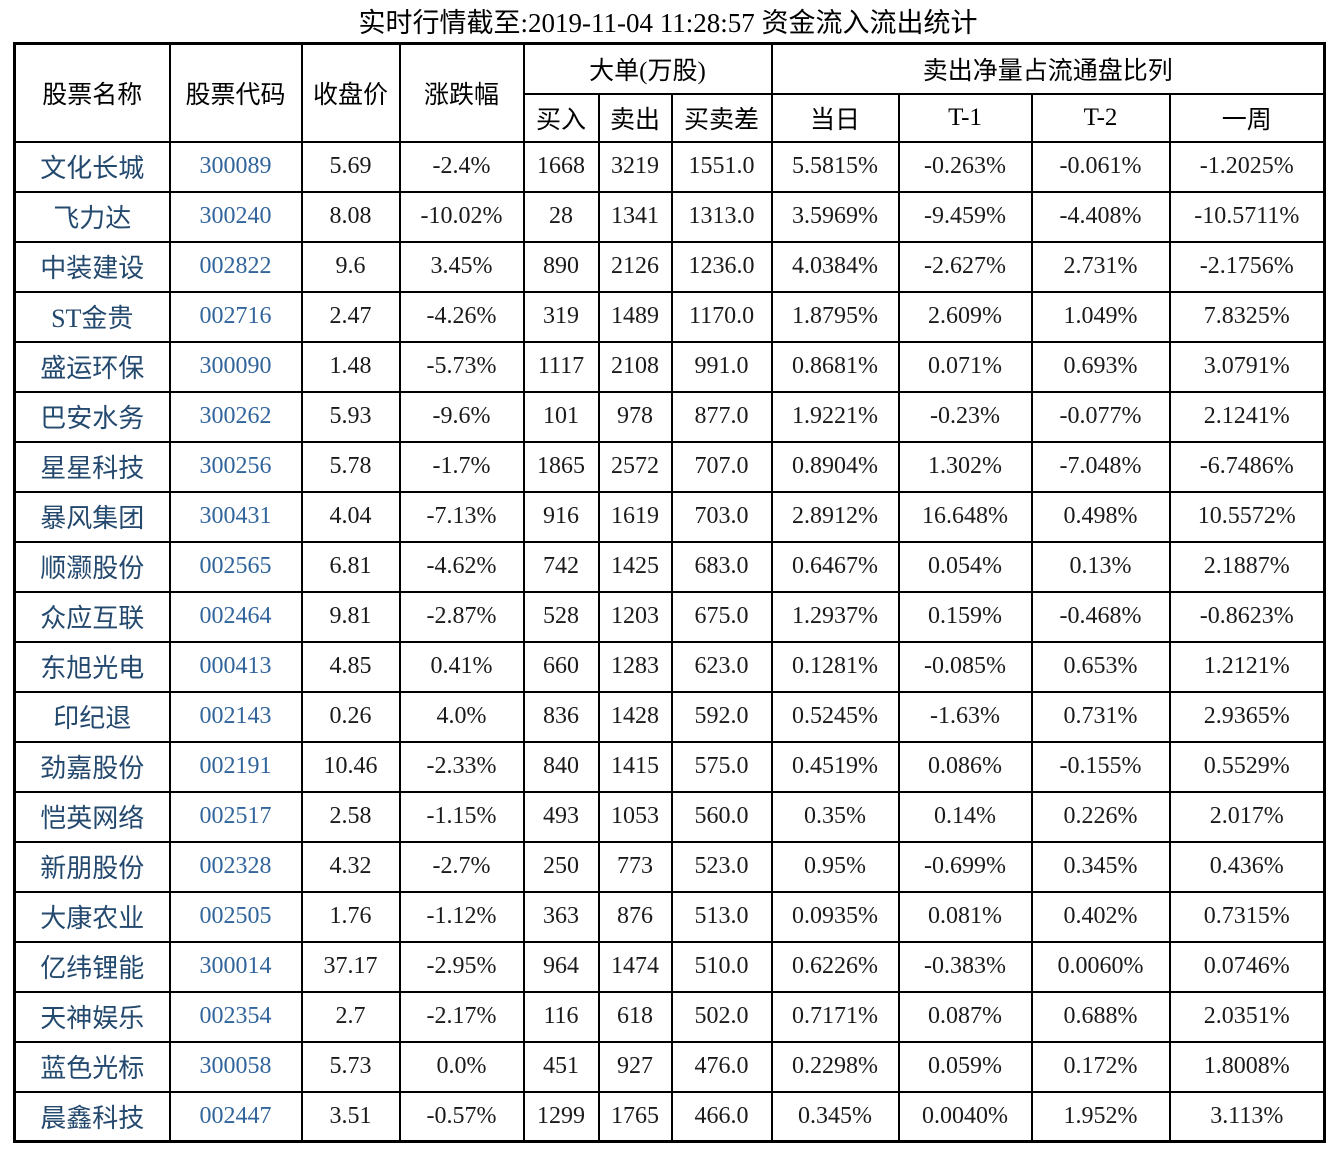 The image size is (1336, 1154). I want to click on day-ratio-cell: 0.1281%, so click(835, 666).